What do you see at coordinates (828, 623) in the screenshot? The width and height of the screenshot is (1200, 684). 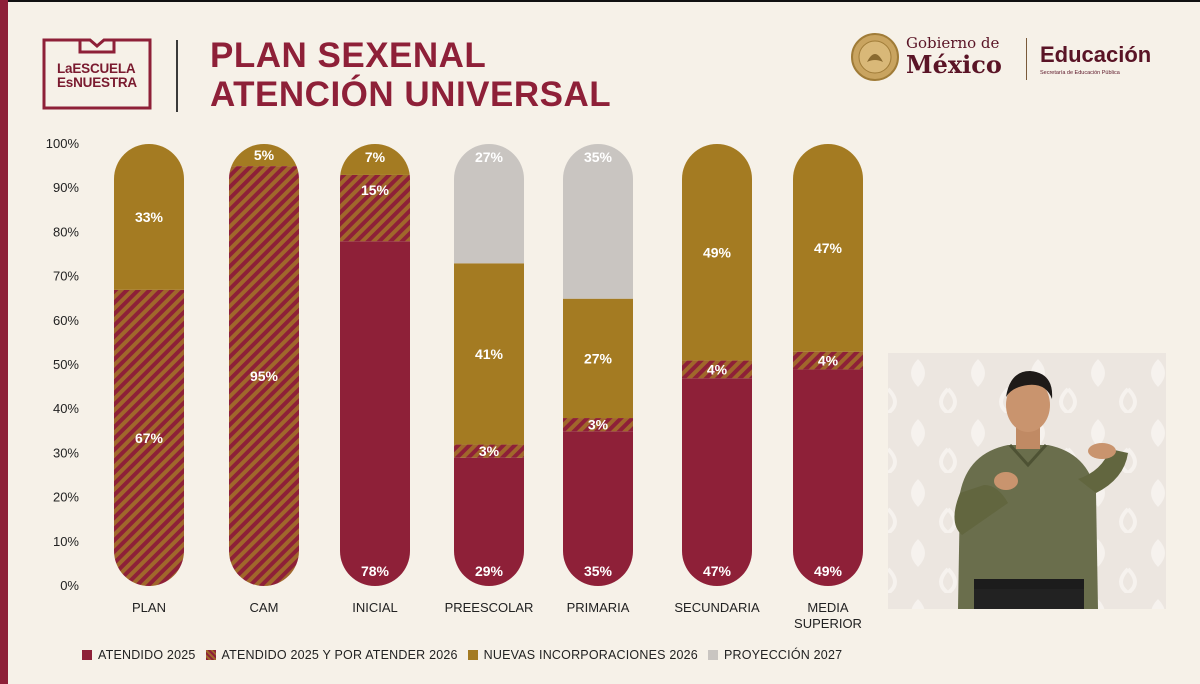 I see `x-tick-label: SUPERIOR` at bounding box center [828, 623].